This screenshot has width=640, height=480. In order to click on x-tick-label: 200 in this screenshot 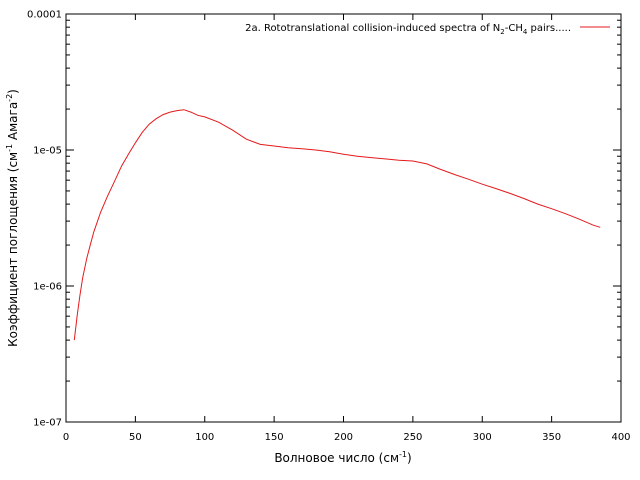, I will do `click(343, 437)`.